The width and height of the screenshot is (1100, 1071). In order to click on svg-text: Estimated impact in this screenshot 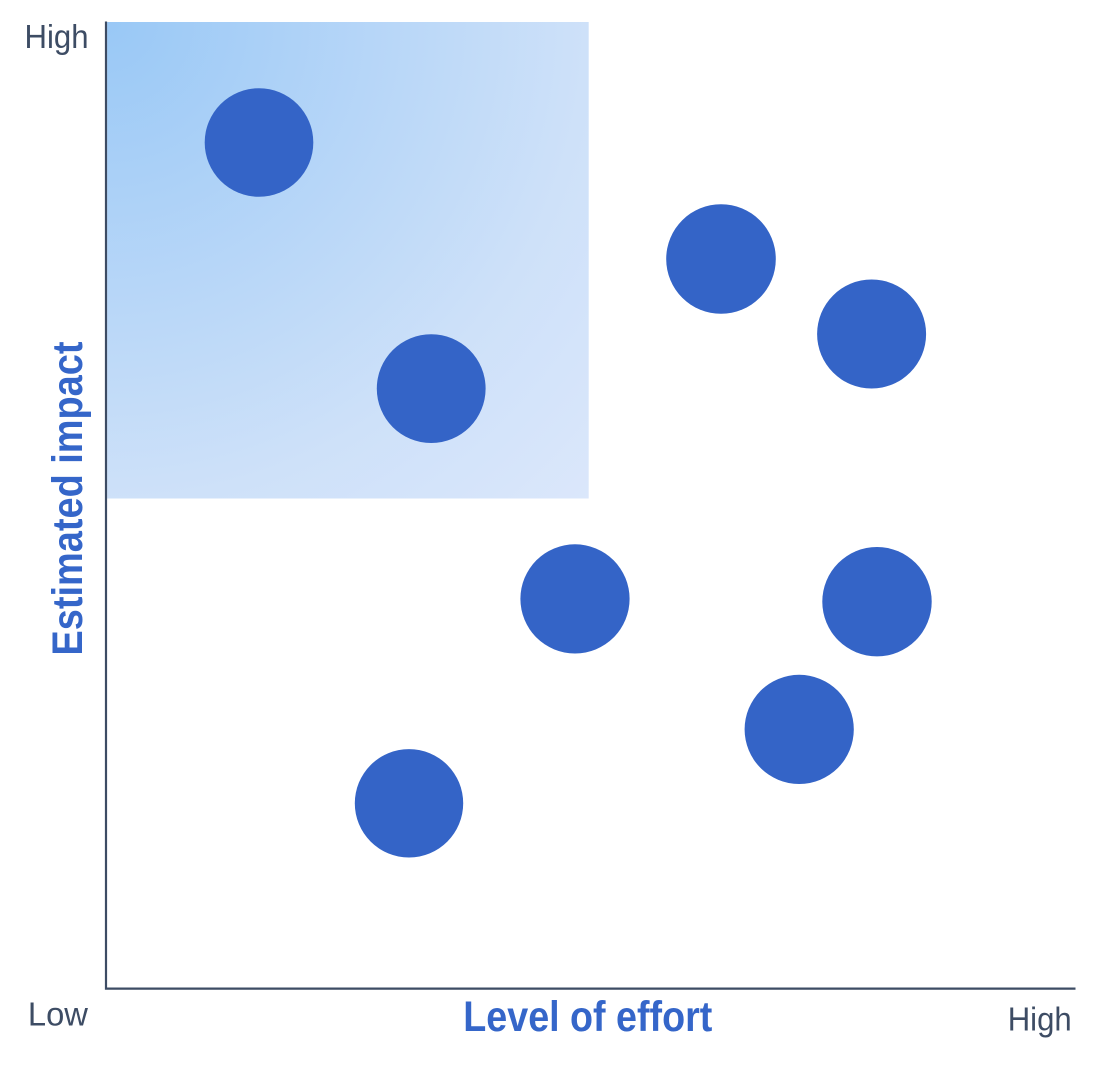, I will do `click(68, 499)`.